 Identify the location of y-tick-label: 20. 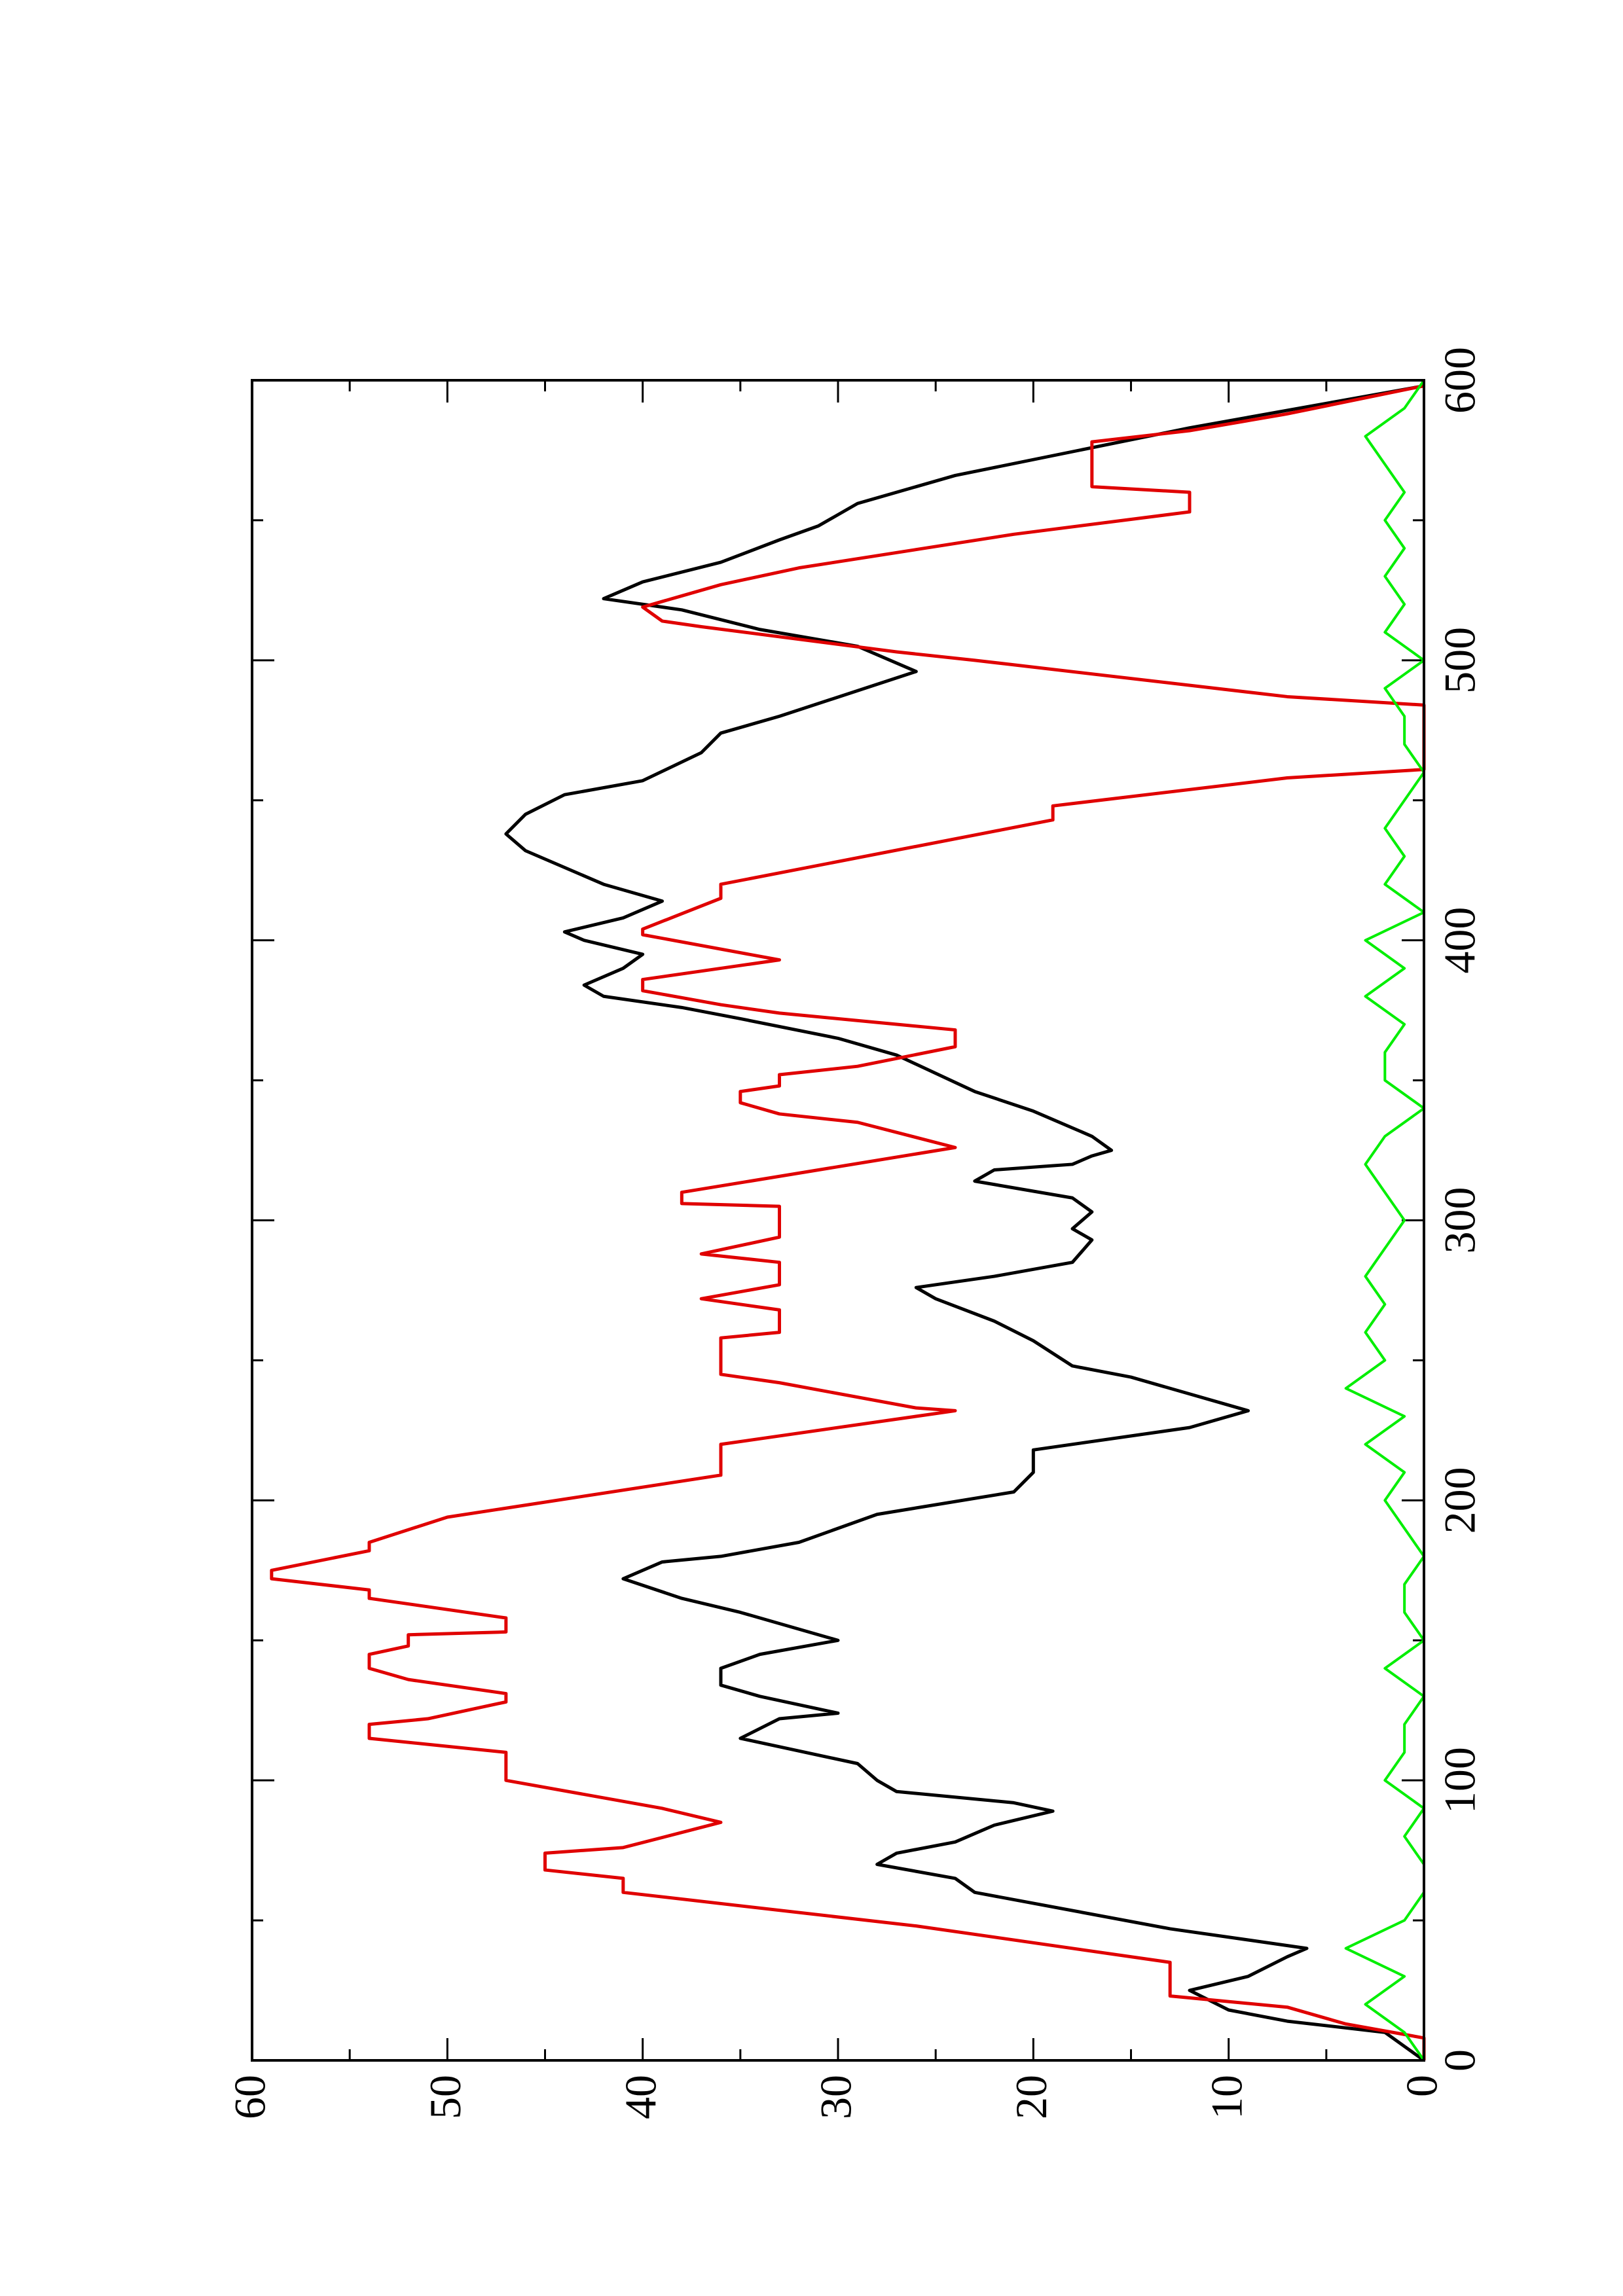
(1031, 2097).